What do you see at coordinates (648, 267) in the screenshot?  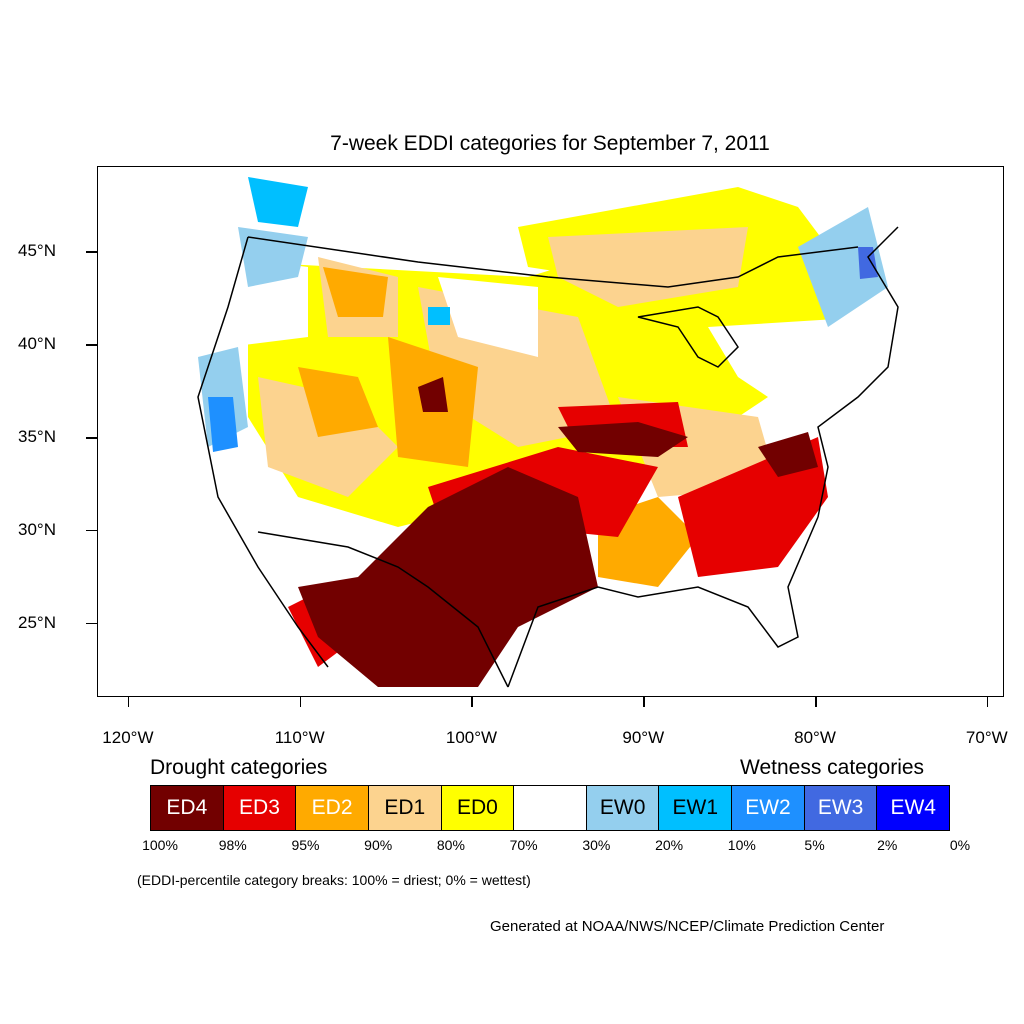 I see `ed1-field-north` at bounding box center [648, 267].